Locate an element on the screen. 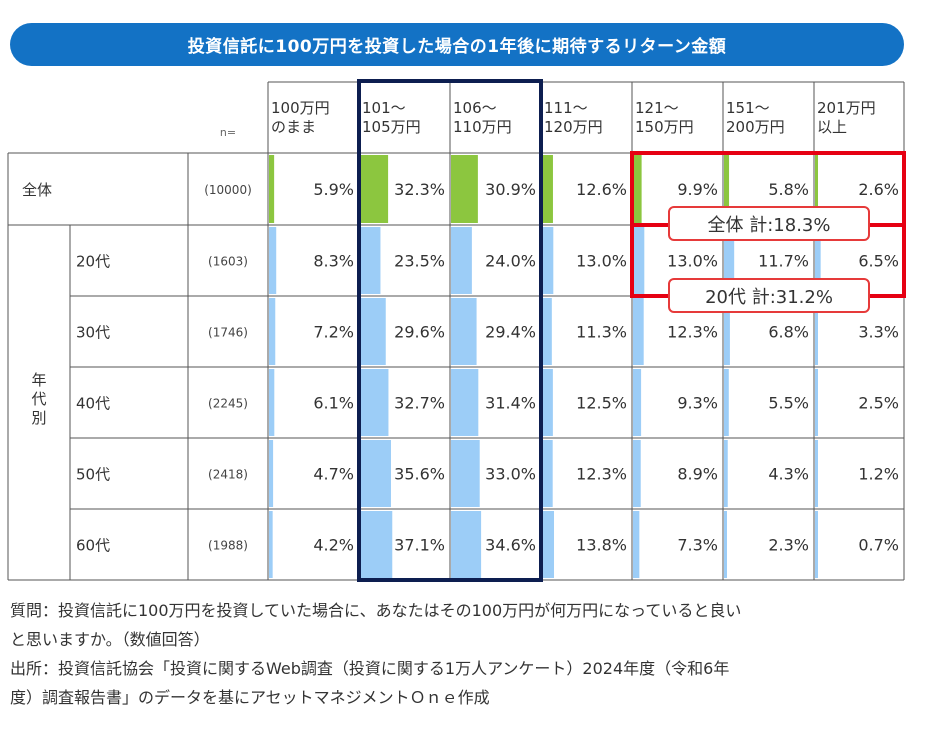  col-header-1: 101～ is located at coordinates (384, 108).